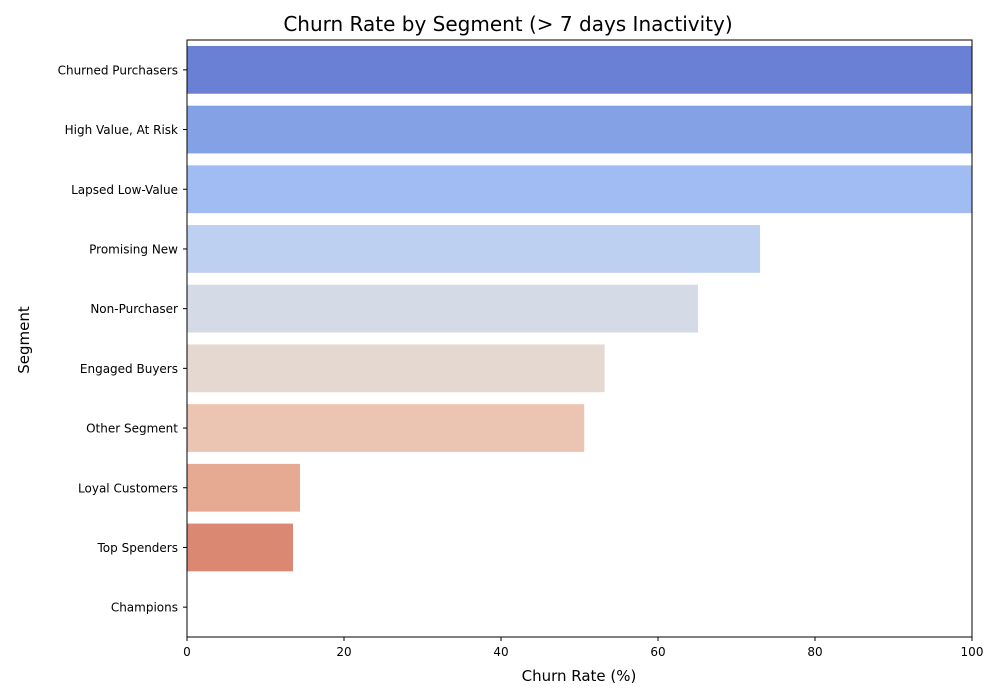  Describe the element at coordinates (240, 547) in the screenshot. I see `bar-top-spenders` at that location.